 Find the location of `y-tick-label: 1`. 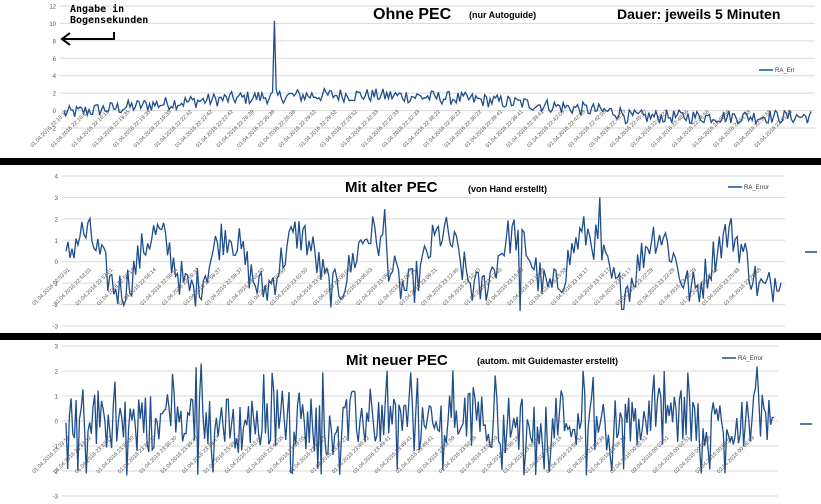

y-tick-label: 1 is located at coordinates (57, 242).